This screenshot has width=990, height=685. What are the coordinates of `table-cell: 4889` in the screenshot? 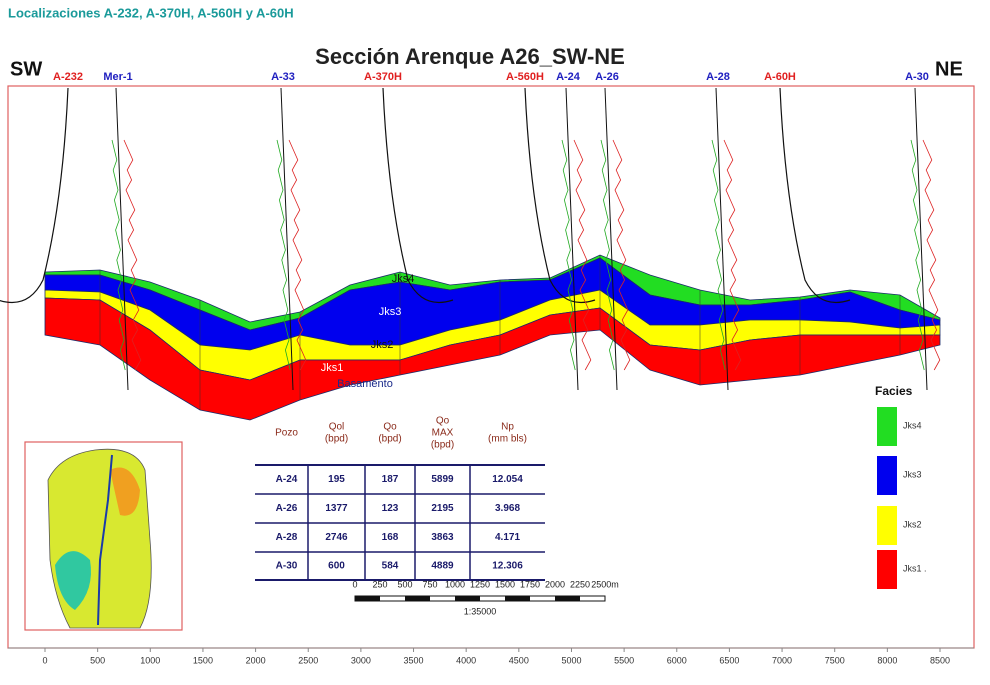 It's located at (442, 566).